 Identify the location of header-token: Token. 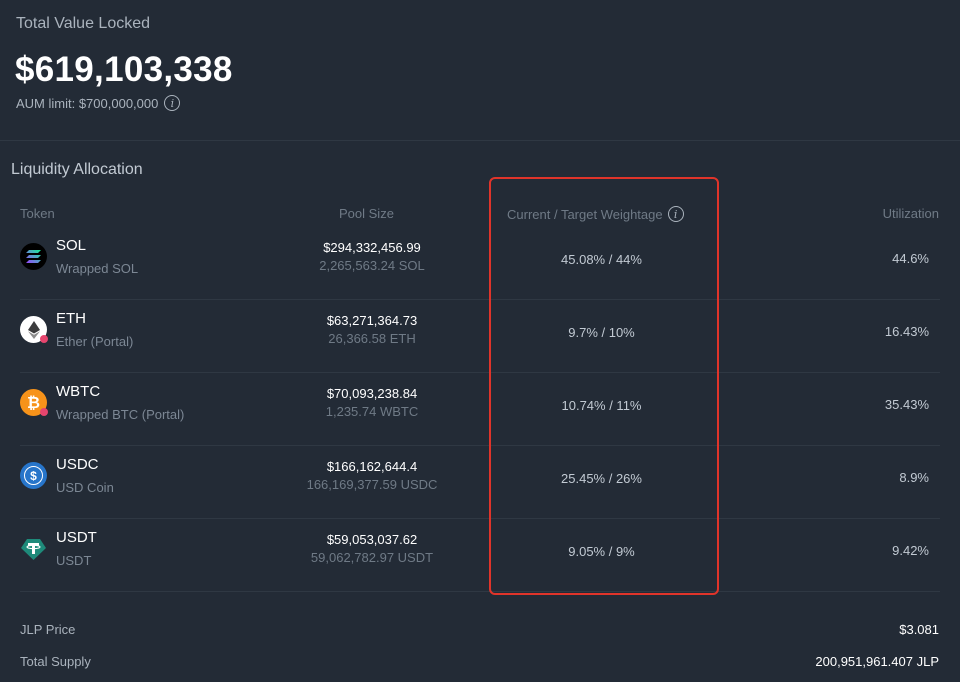
(37, 213).